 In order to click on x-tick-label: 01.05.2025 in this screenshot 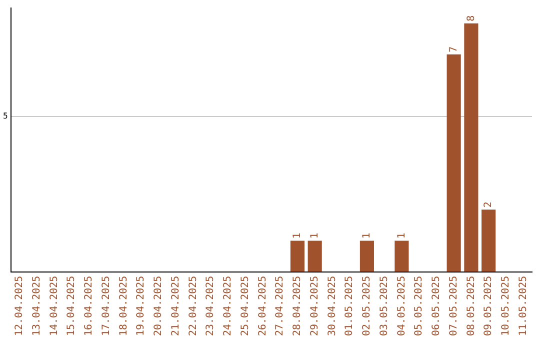, I will do `click(350, 306)`.